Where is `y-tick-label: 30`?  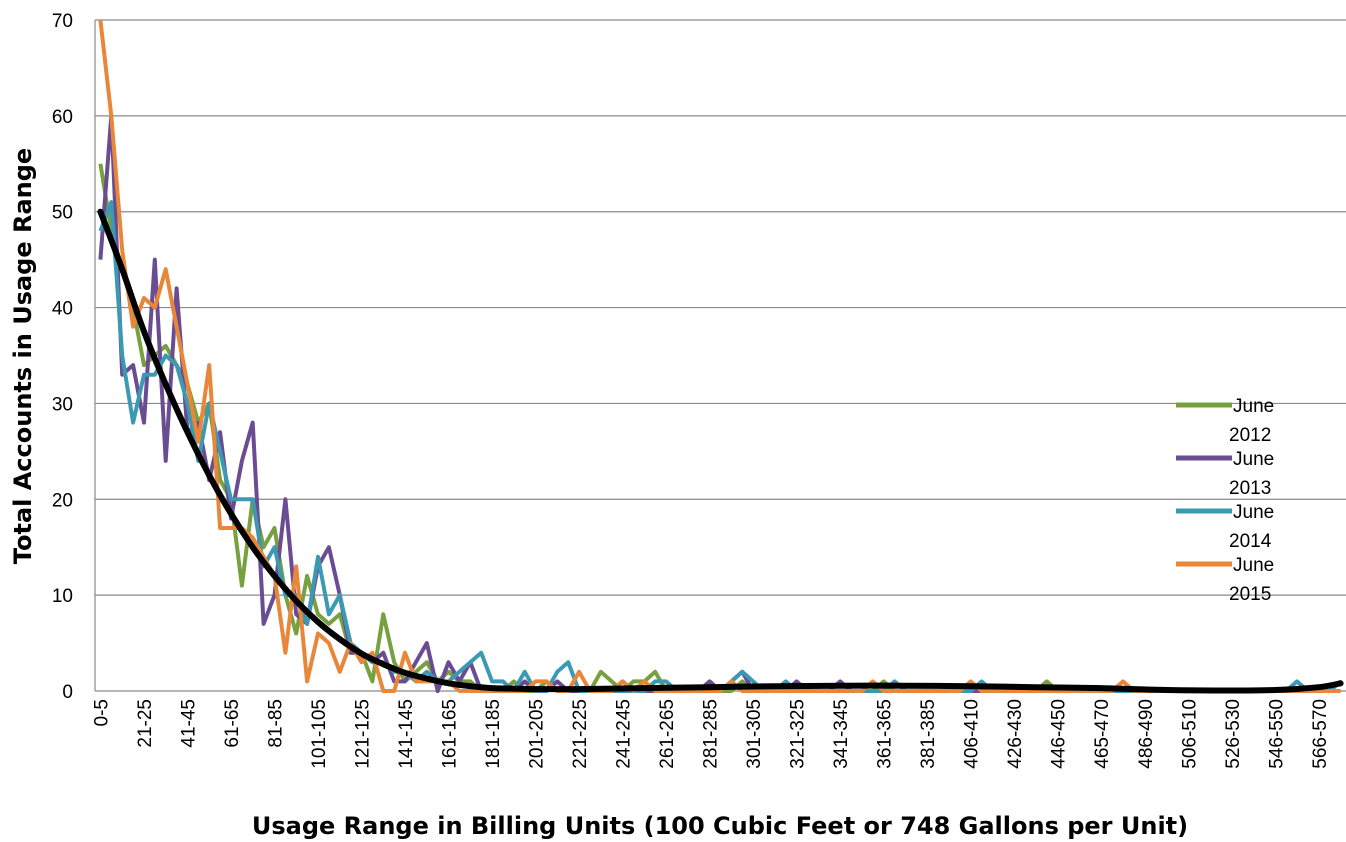 y-tick-label: 30 is located at coordinates (62, 404).